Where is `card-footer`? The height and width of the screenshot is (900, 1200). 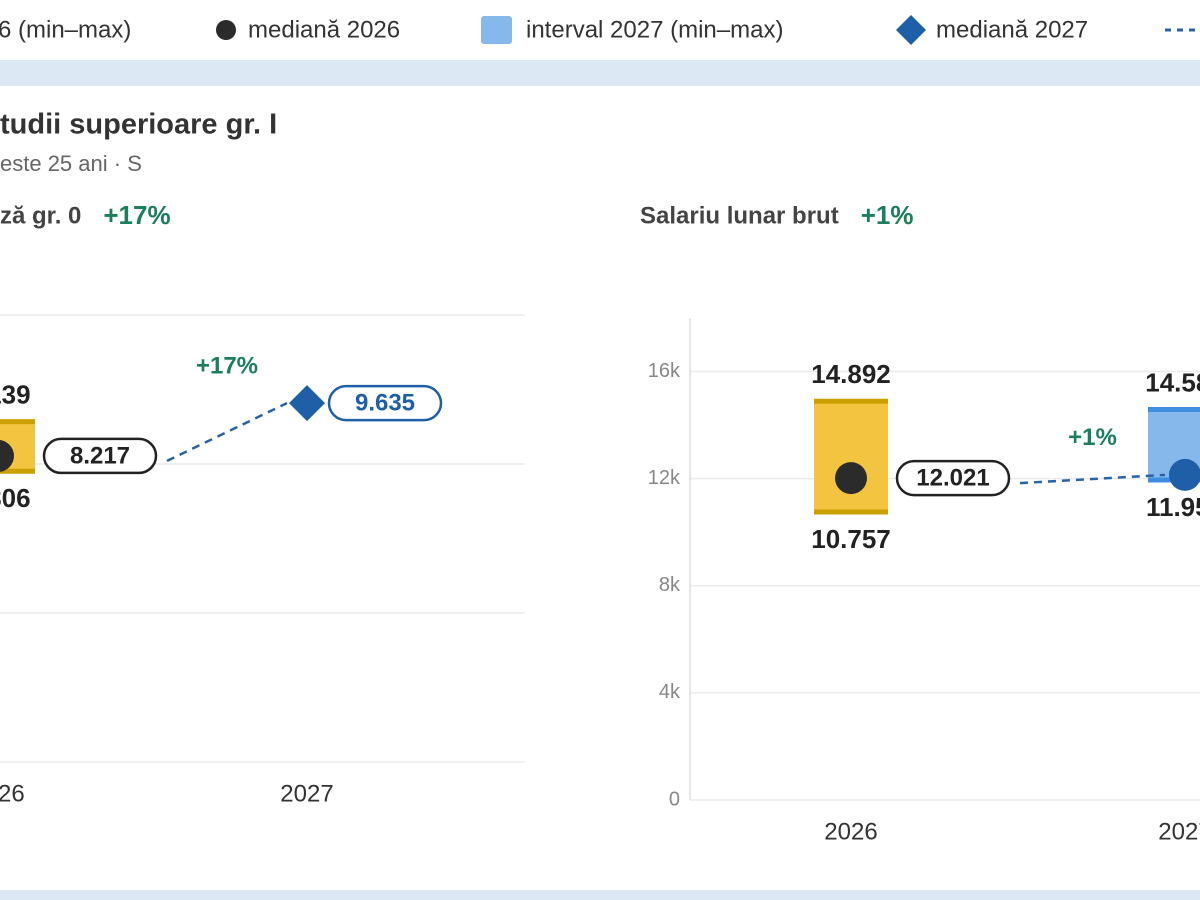 card-footer is located at coordinates (600, 895).